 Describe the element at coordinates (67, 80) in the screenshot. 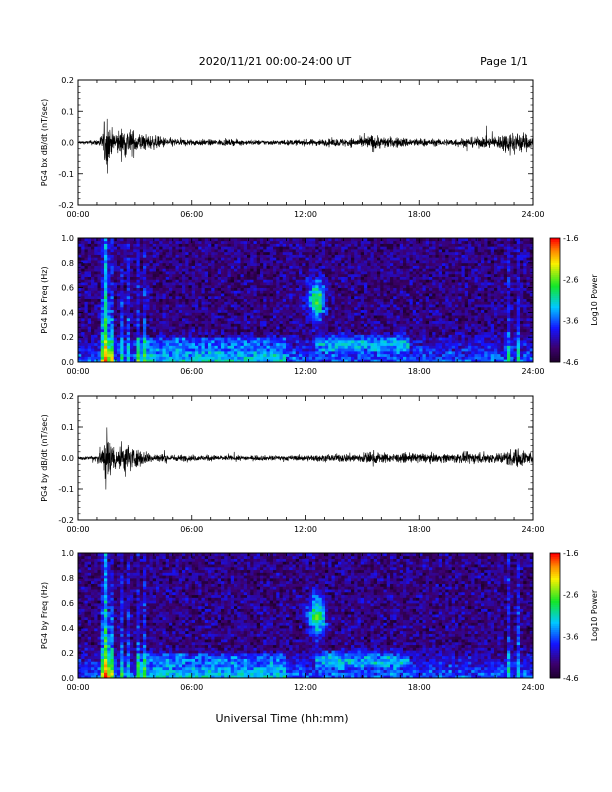

I see `y-tick-label-0-2: 0.2` at that location.